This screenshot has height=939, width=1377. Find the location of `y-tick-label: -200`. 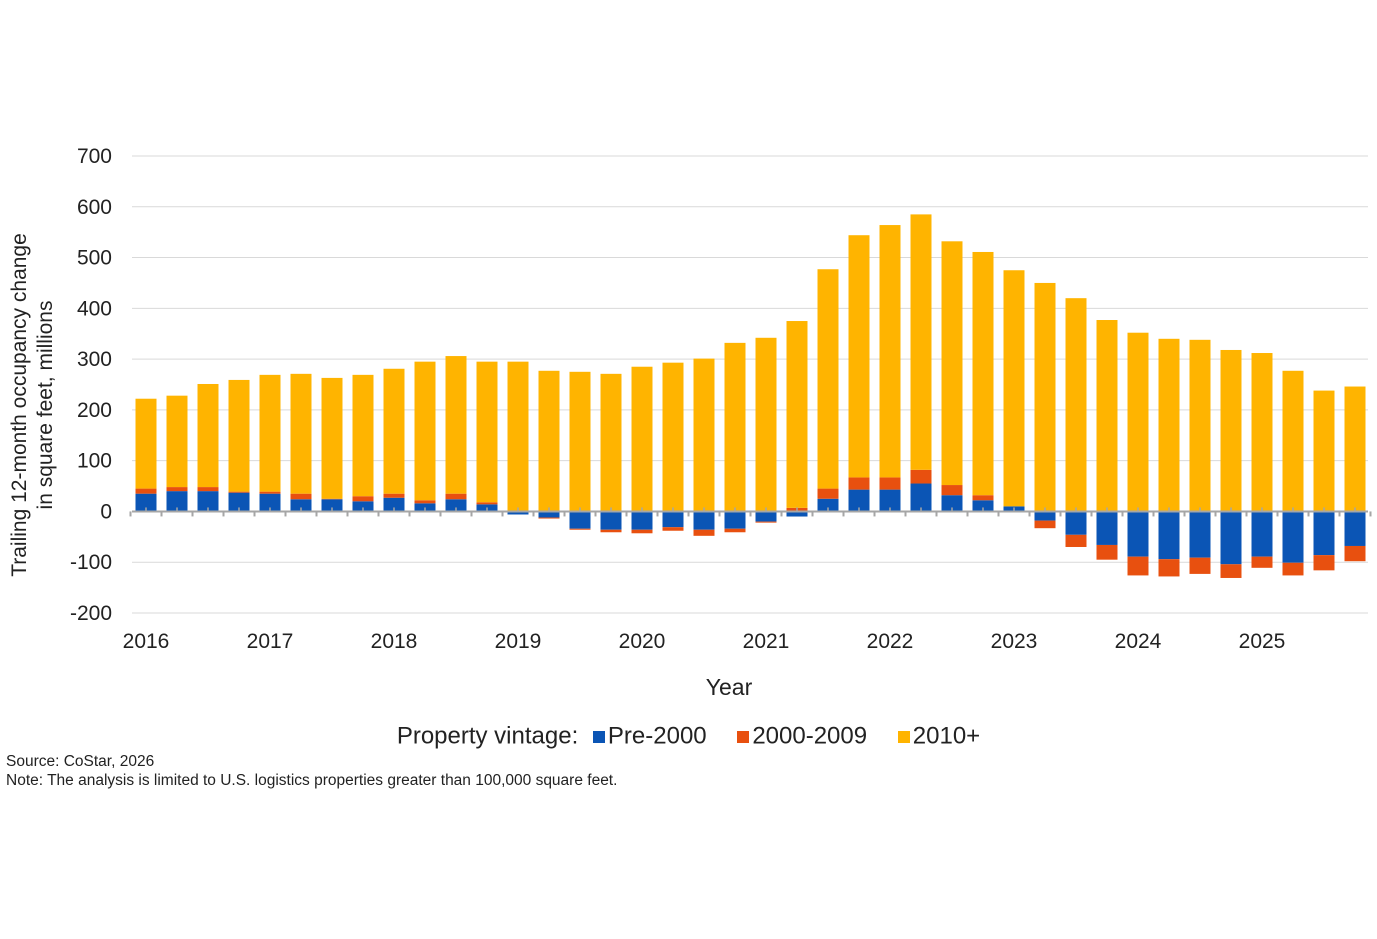

y-tick-label: -200 is located at coordinates (91, 613).